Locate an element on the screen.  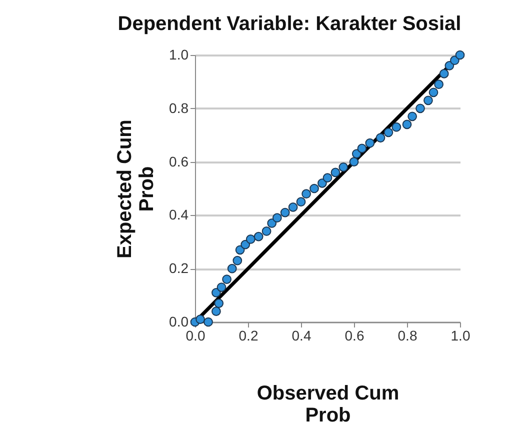
y-tick-label: 0.2 is located at coordinates (179, 268).